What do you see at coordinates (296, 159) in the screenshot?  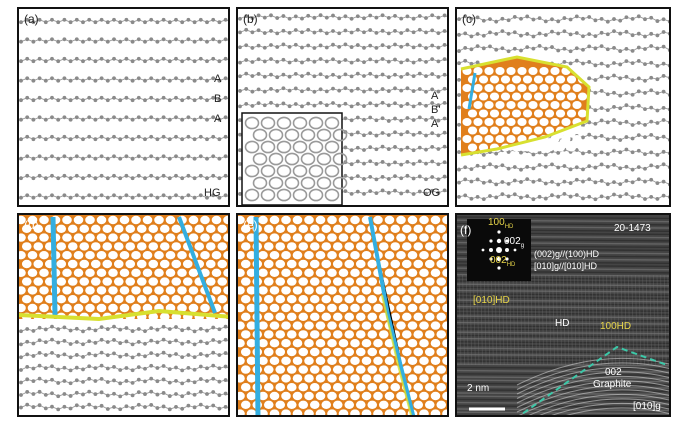 I see `inset-lattice` at bounding box center [296, 159].